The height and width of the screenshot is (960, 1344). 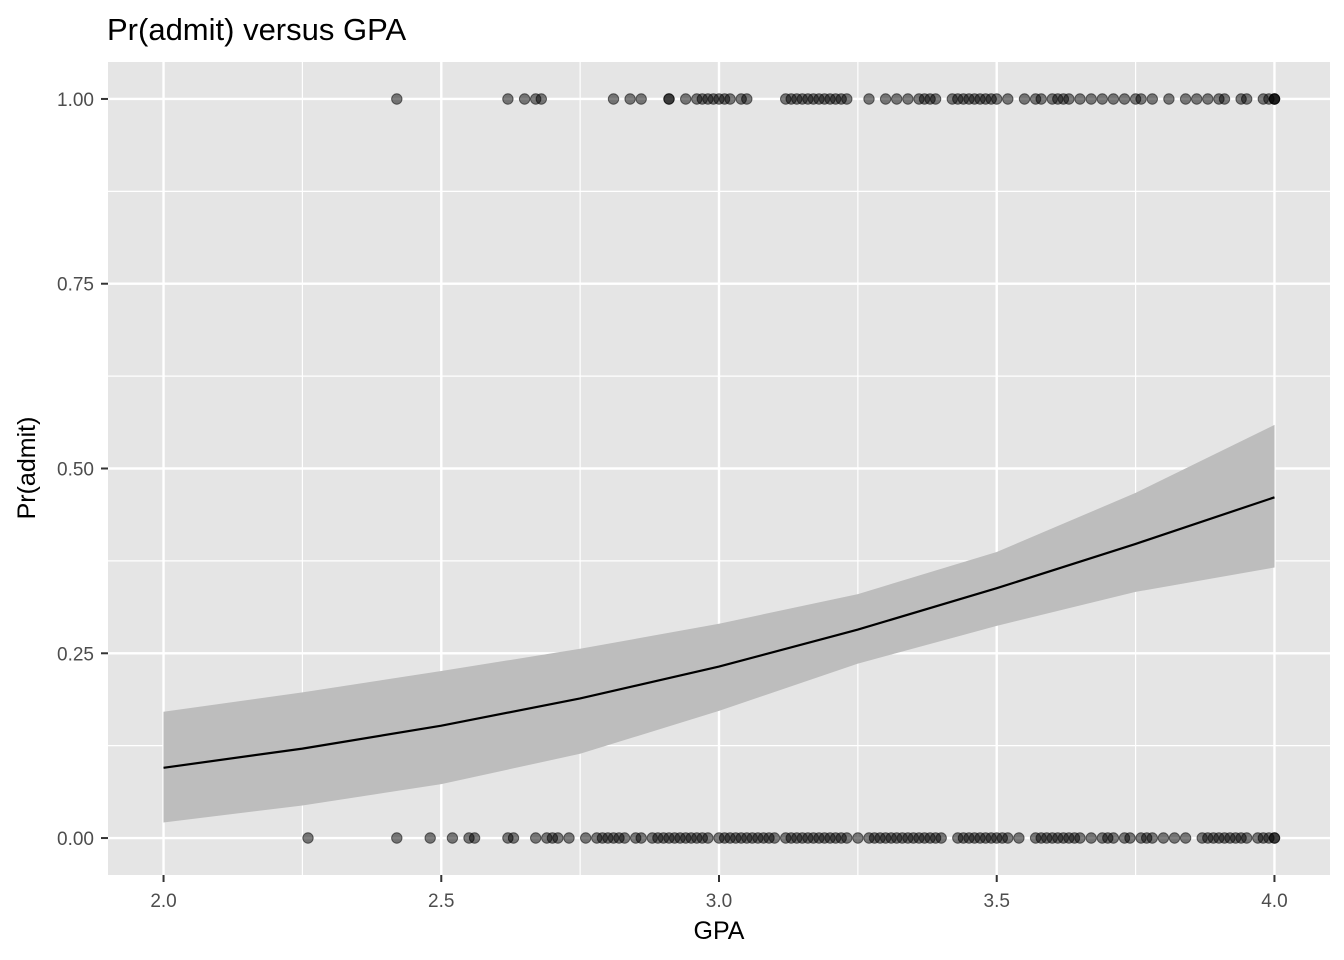 I want to click on y-tick-label: 0.00, so click(x=75, y=839).